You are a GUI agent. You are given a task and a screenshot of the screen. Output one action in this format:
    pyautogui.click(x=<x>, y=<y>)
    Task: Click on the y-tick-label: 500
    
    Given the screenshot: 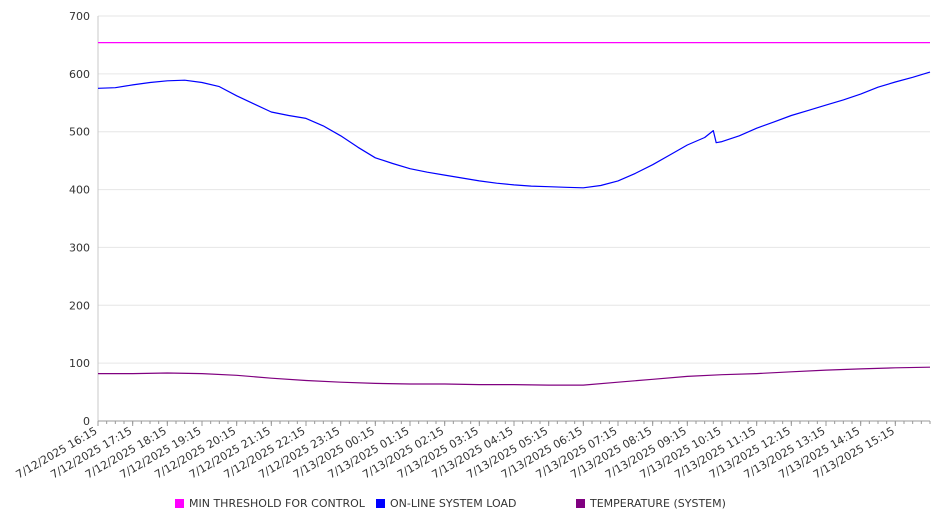 What is the action you would take?
    pyautogui.click(x=79, y=132)
    